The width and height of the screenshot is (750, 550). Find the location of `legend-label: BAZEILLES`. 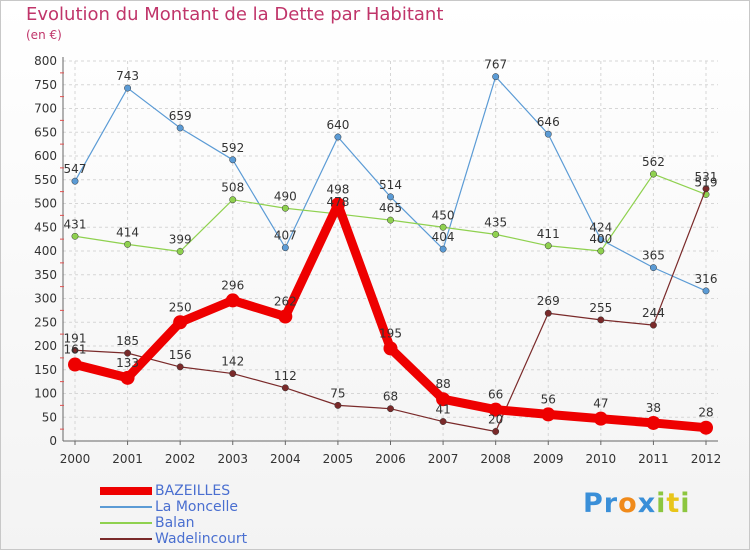

legend-label: BAZEILLES is located at coordinates (193, 491).